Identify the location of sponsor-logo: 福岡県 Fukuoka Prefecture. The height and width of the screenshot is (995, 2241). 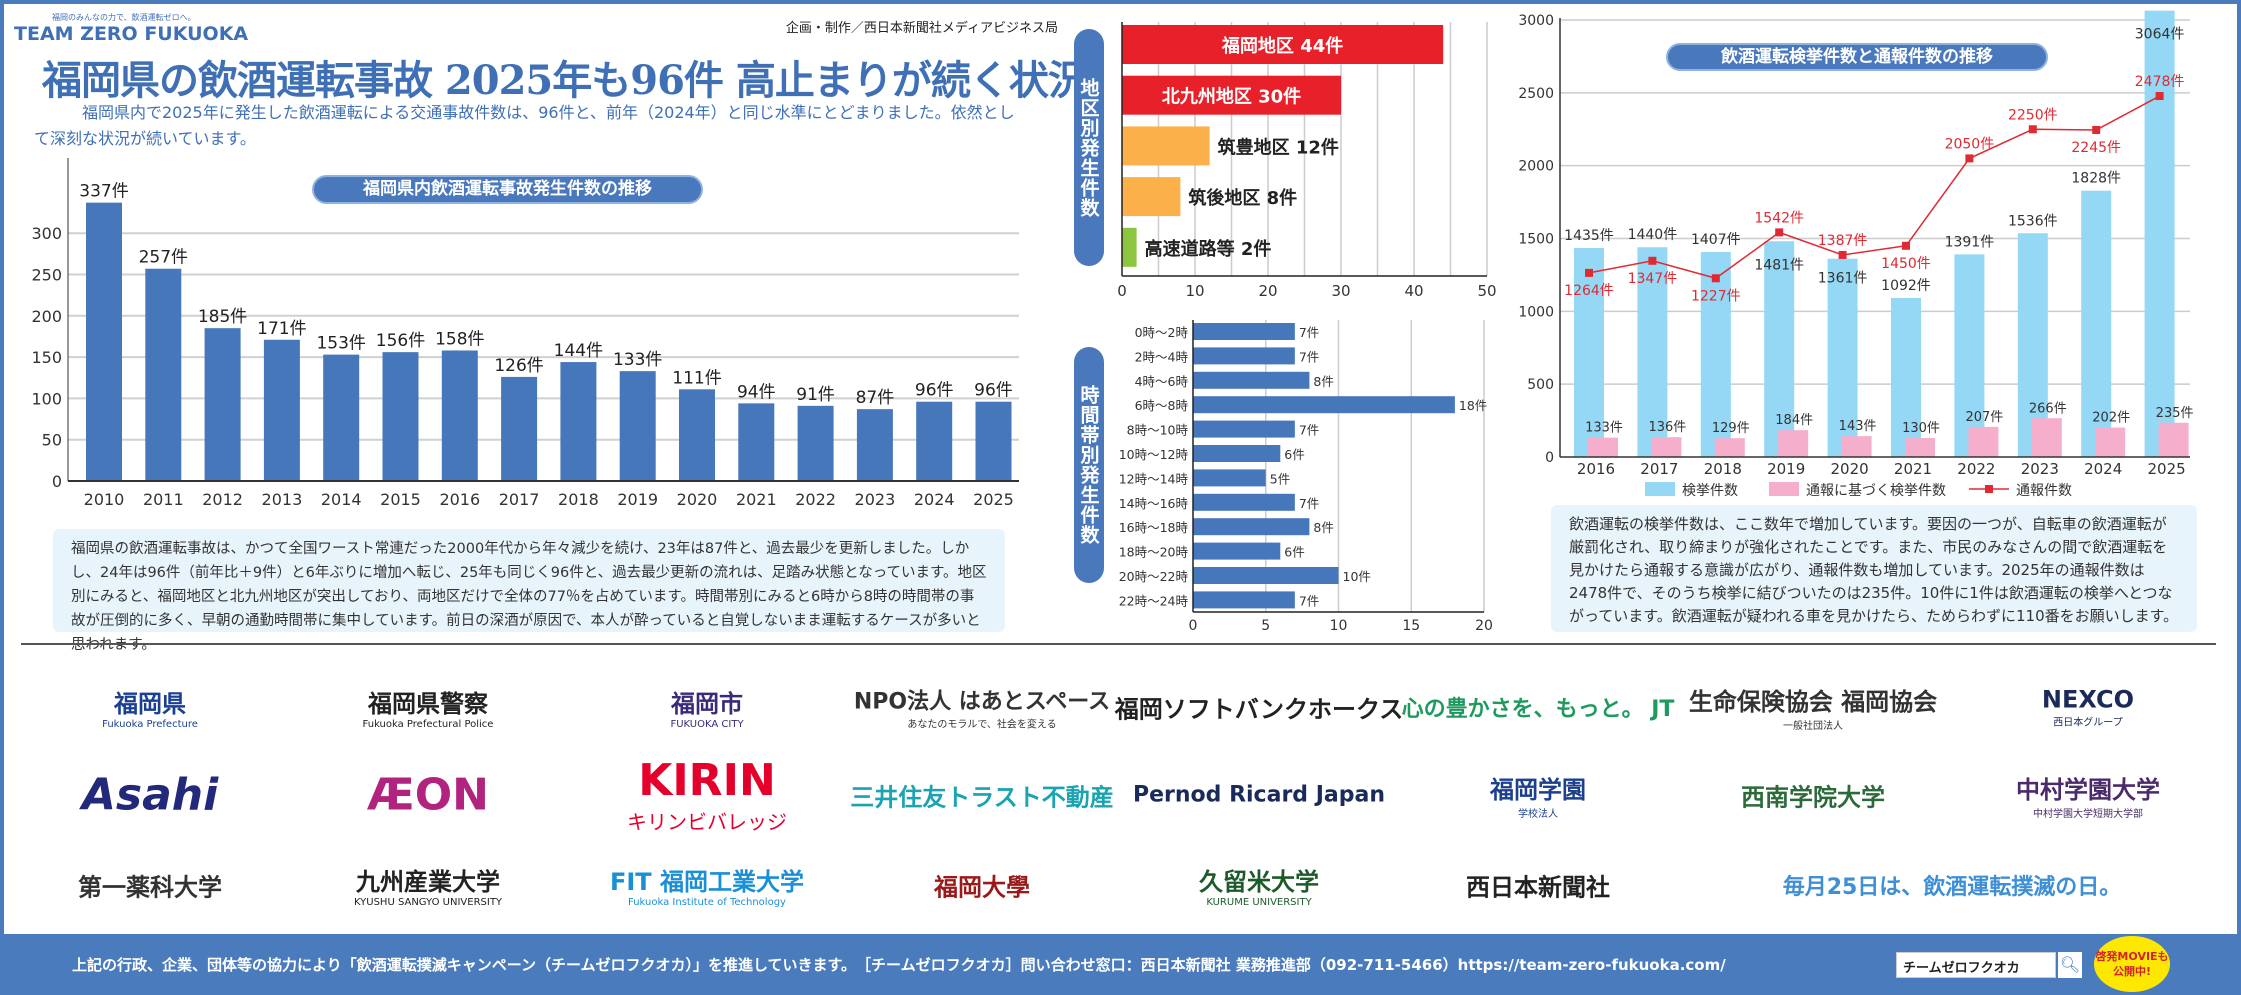
(150, 707).